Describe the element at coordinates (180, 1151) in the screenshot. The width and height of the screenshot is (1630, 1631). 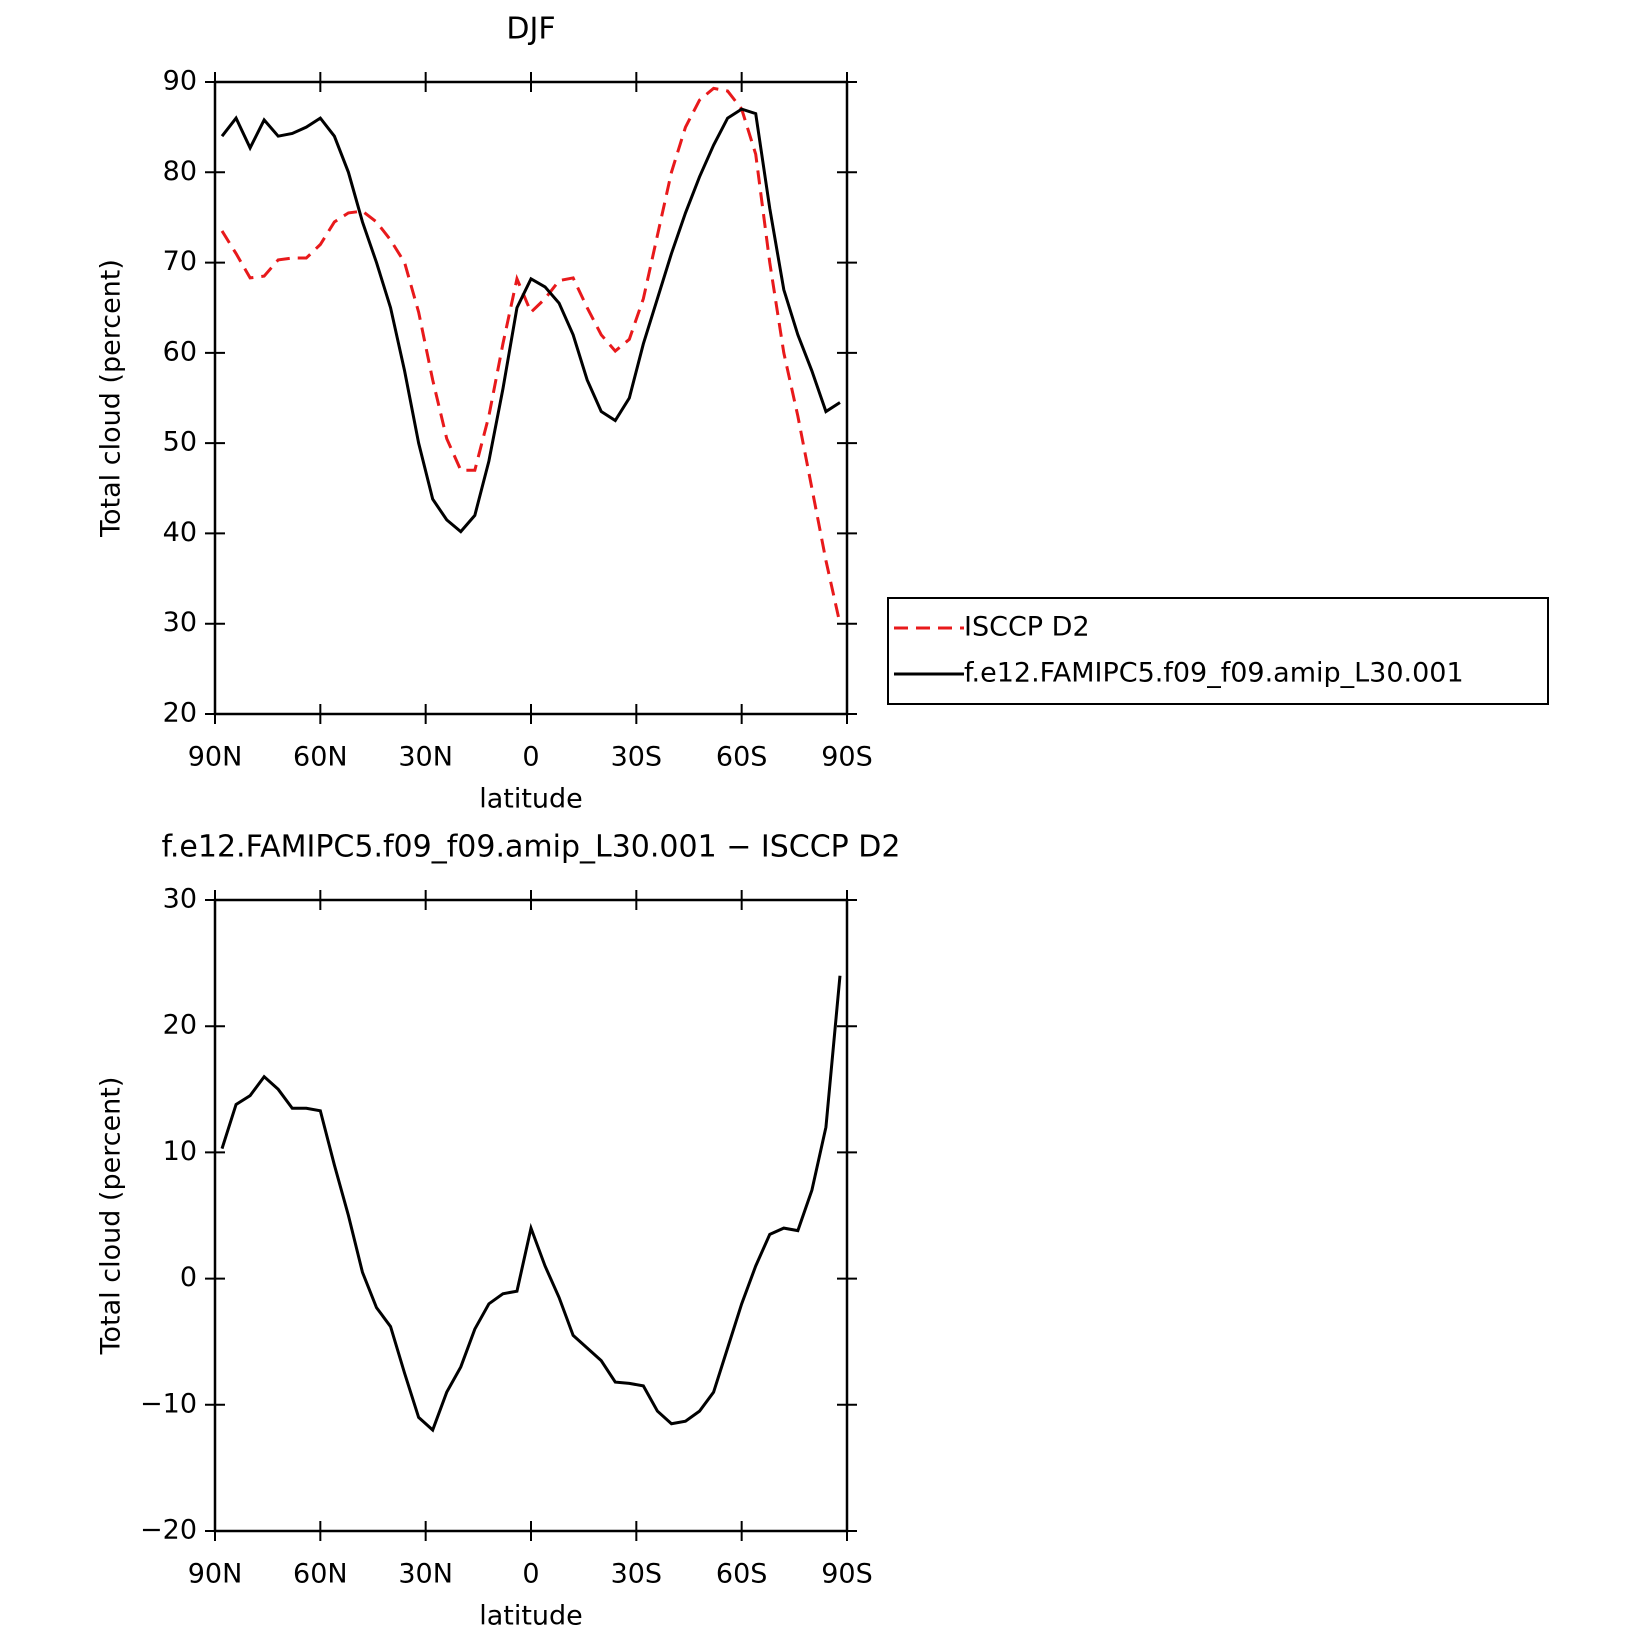
I see `y-tick-label: 10` at that location.